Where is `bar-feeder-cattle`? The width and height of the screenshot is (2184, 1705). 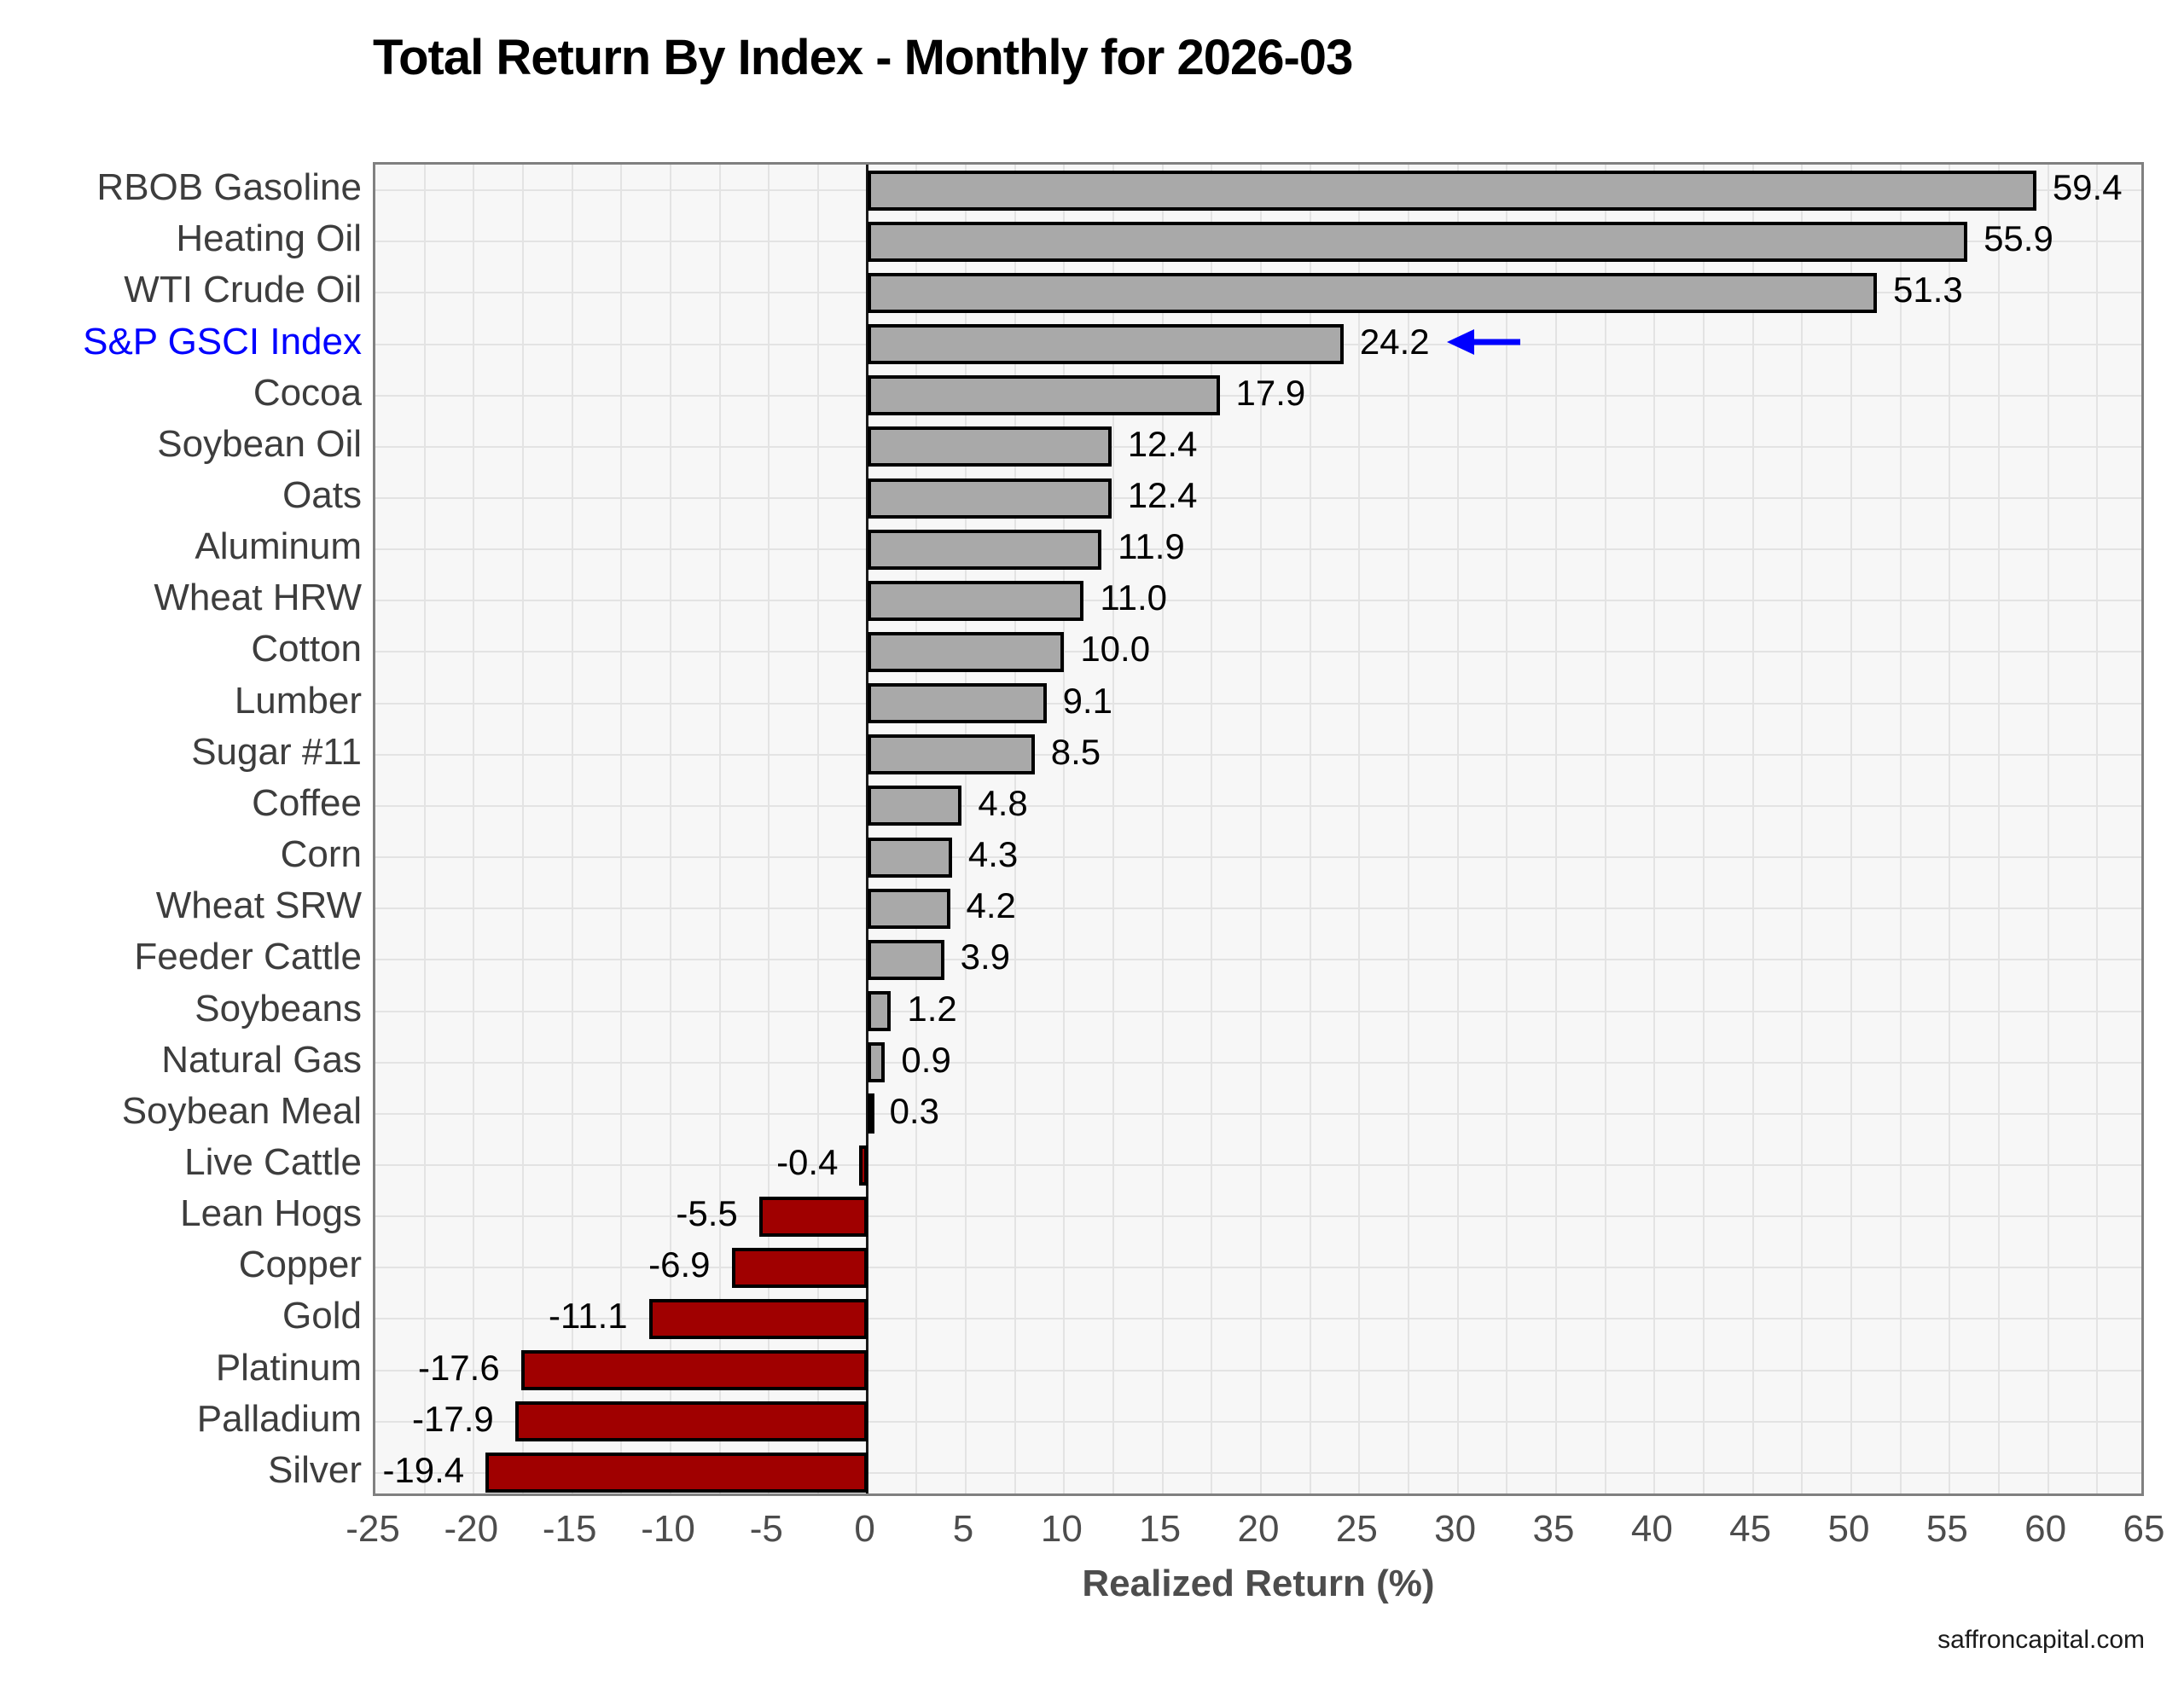
bar-feeder-cattle is located at coordinates (905, 959).